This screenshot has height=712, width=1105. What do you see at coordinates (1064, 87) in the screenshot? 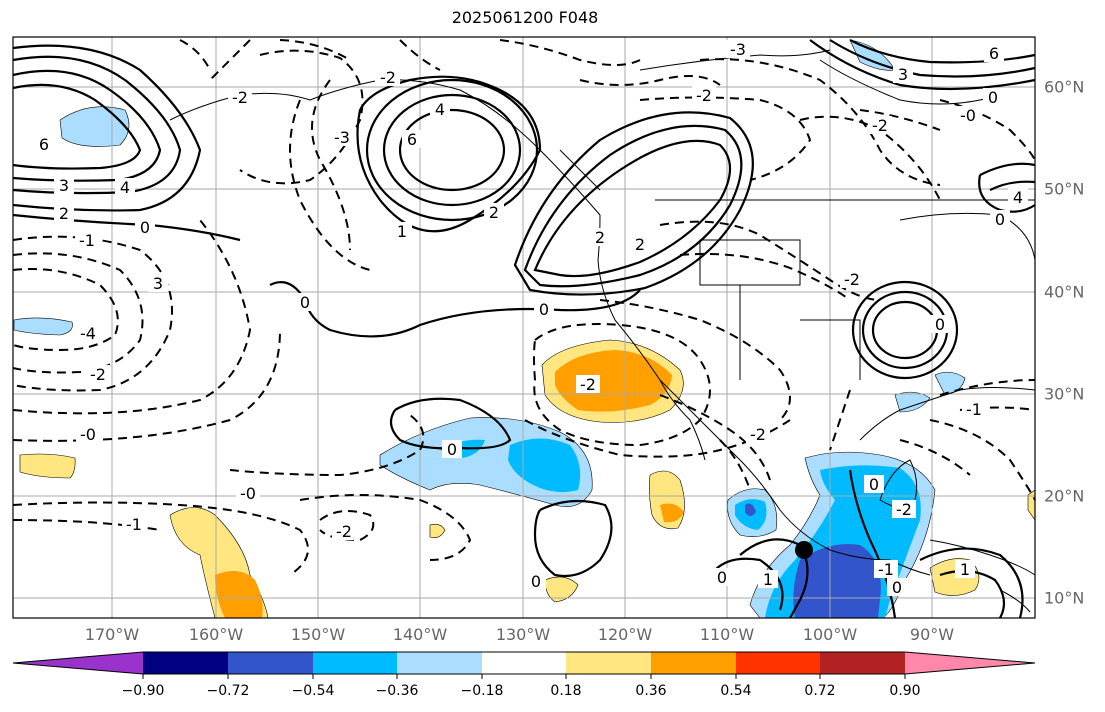
I see `lat-tick-label: 60°N` at bounding box center [1064, 87].